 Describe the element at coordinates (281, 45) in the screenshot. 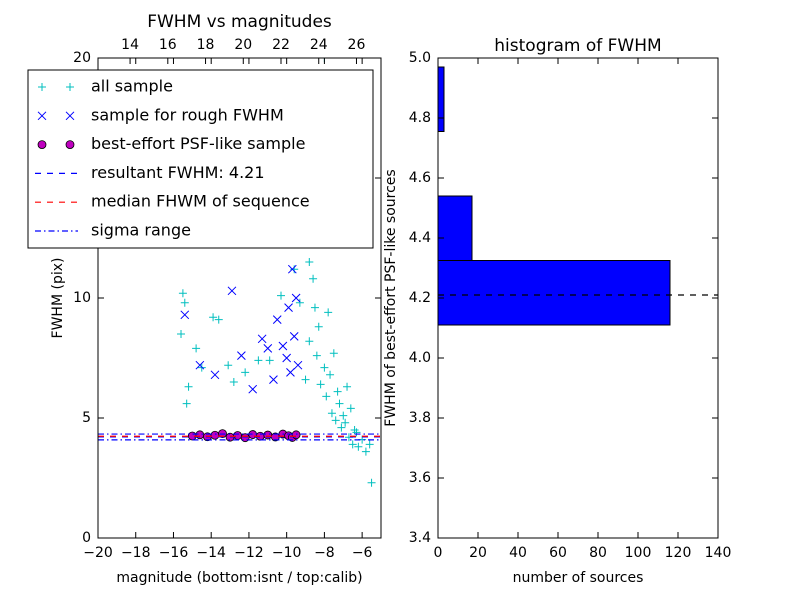

I see `x2-tick-label: 22` at that location.